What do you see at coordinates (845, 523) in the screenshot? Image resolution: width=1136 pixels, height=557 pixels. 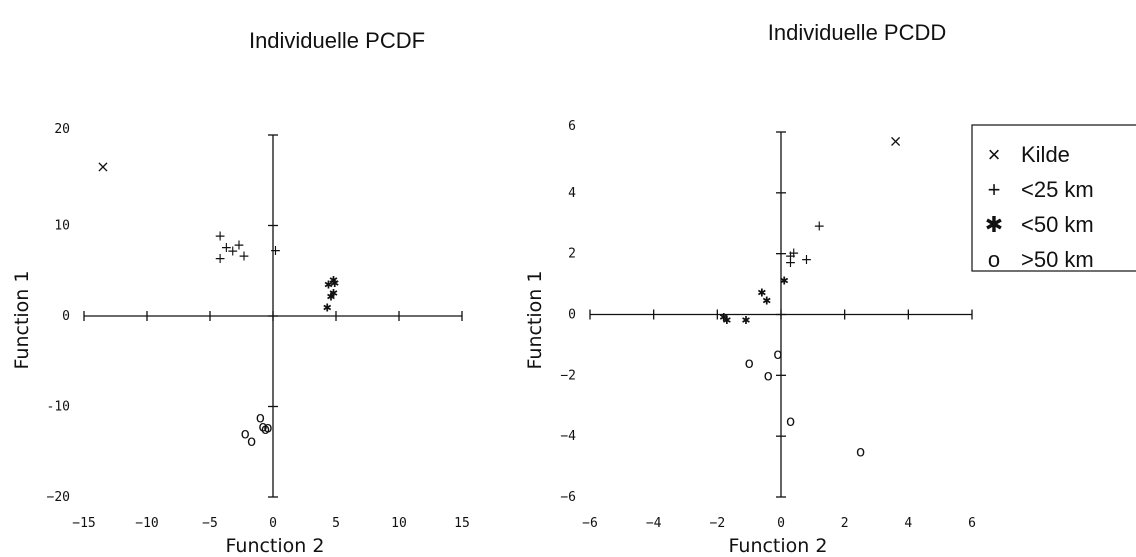 I see `x-tick-label: 2` at bounding box center [845, 523].